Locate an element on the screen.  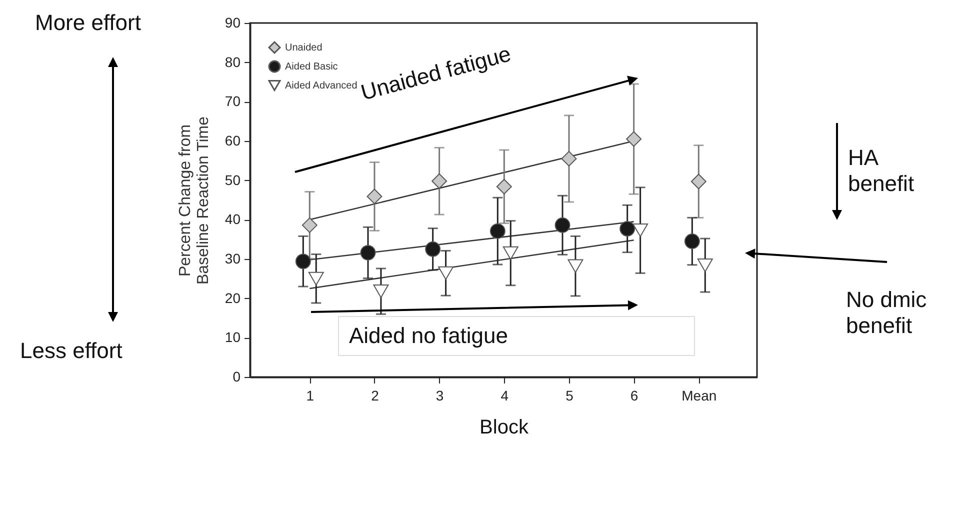
x-tick-label: 4 is located at coordinates (504, 396).